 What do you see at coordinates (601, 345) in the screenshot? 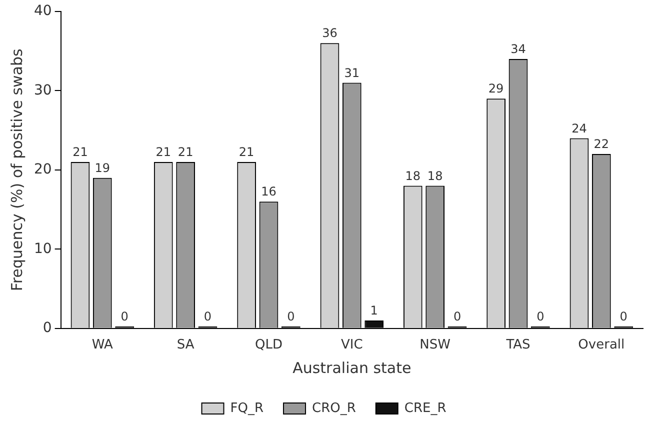
I see `x-tick-label: Overall` at bounding box center [601, 345].